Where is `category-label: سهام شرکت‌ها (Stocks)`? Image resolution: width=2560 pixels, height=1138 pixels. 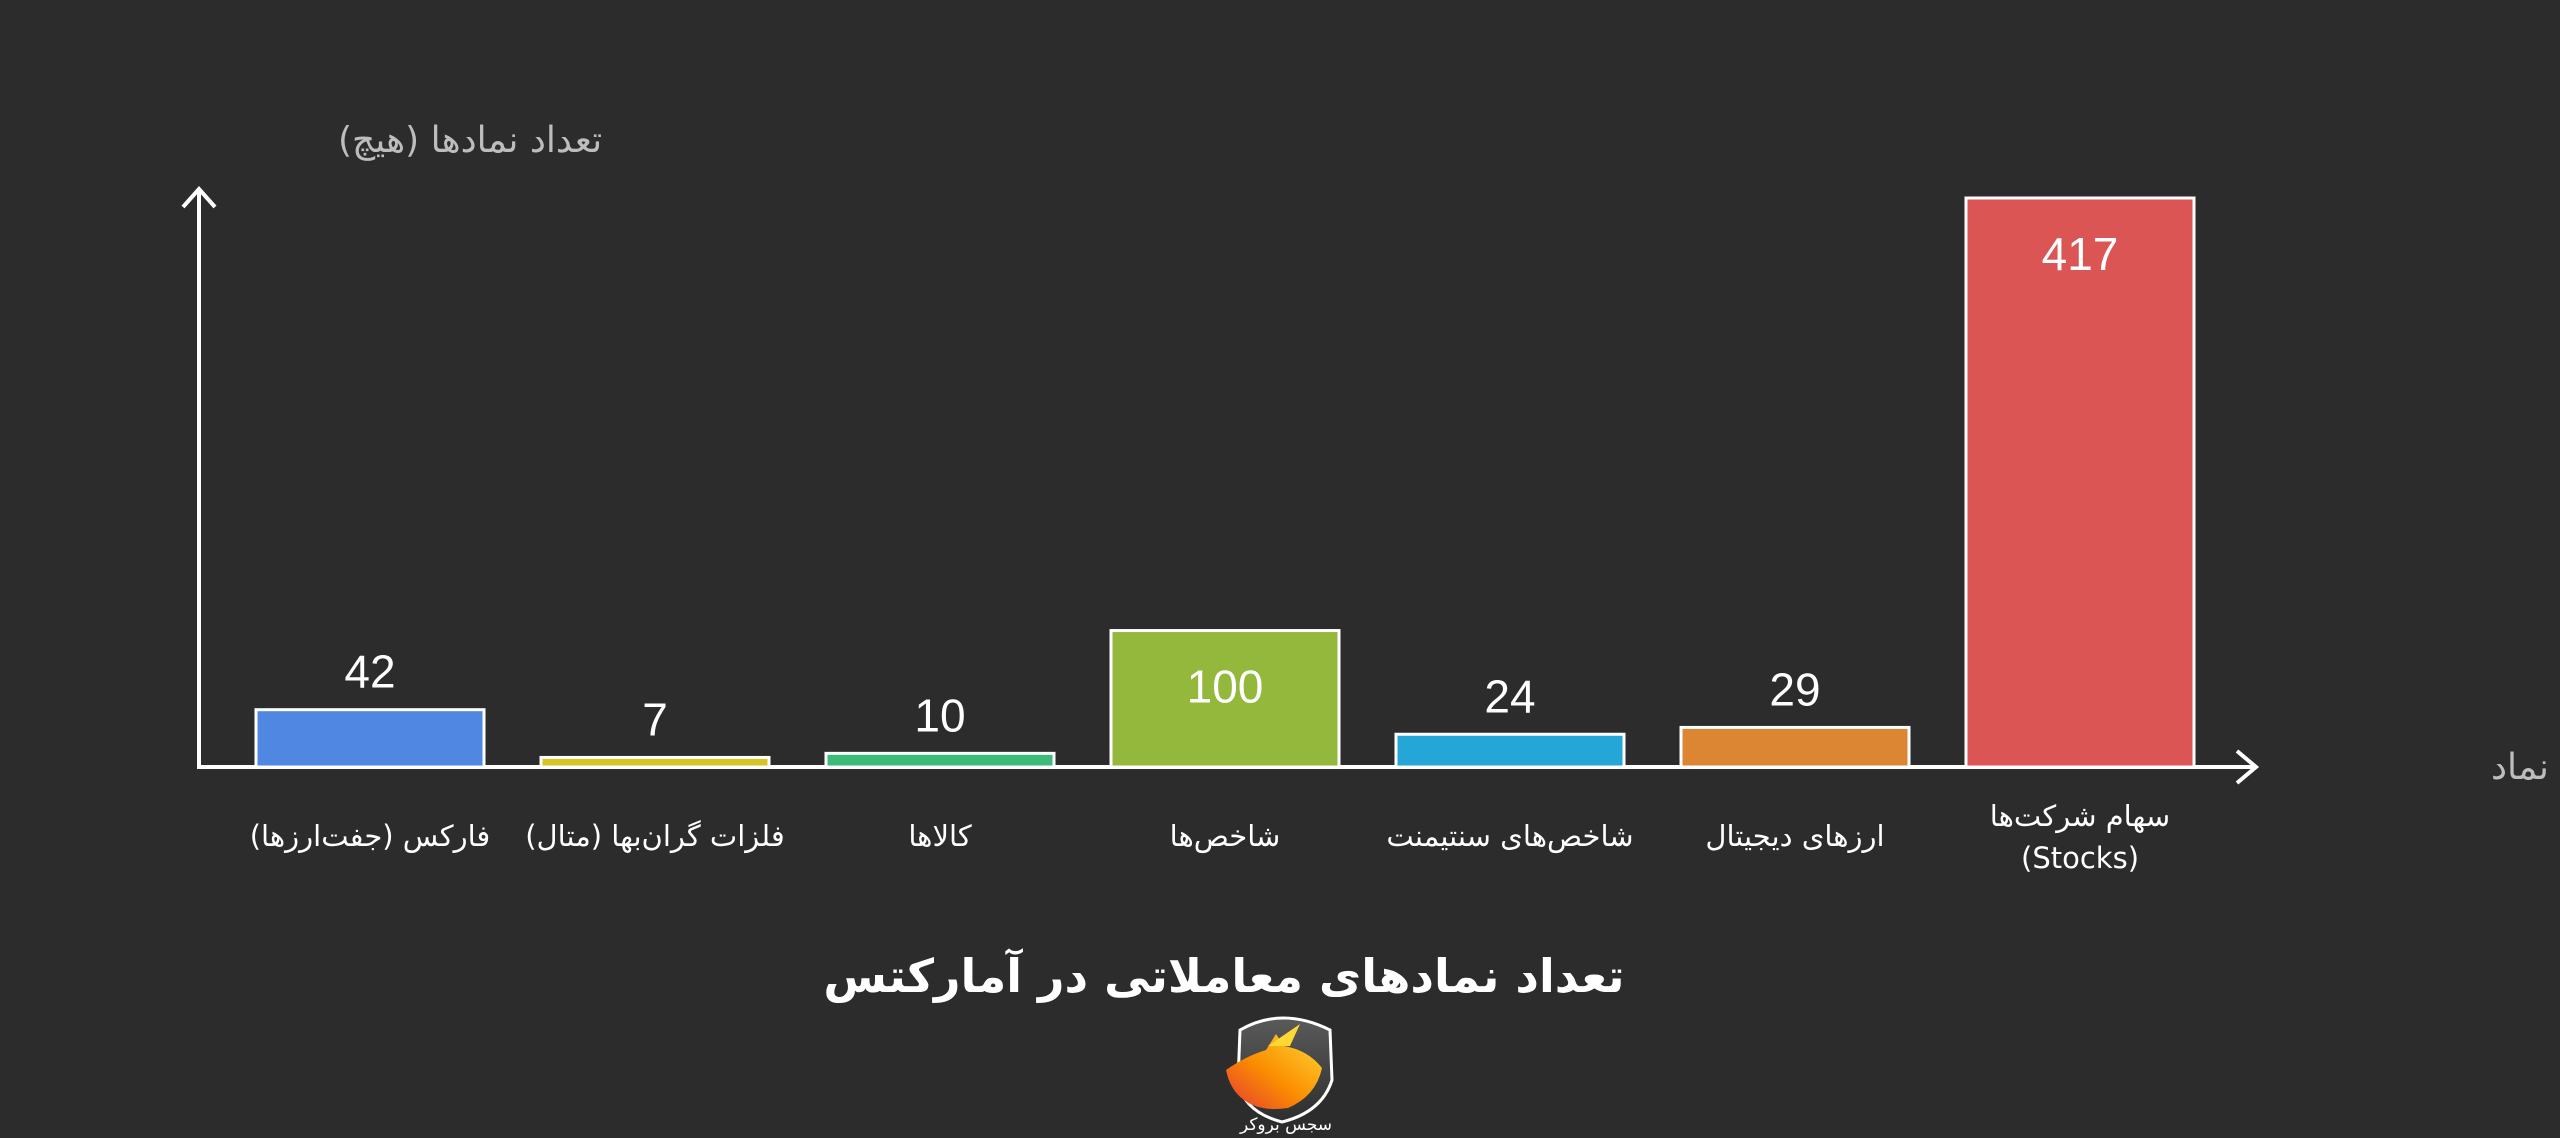 category-label: سهام شرکت‌ها (Stocks) is located at coordinates (2080, 837).